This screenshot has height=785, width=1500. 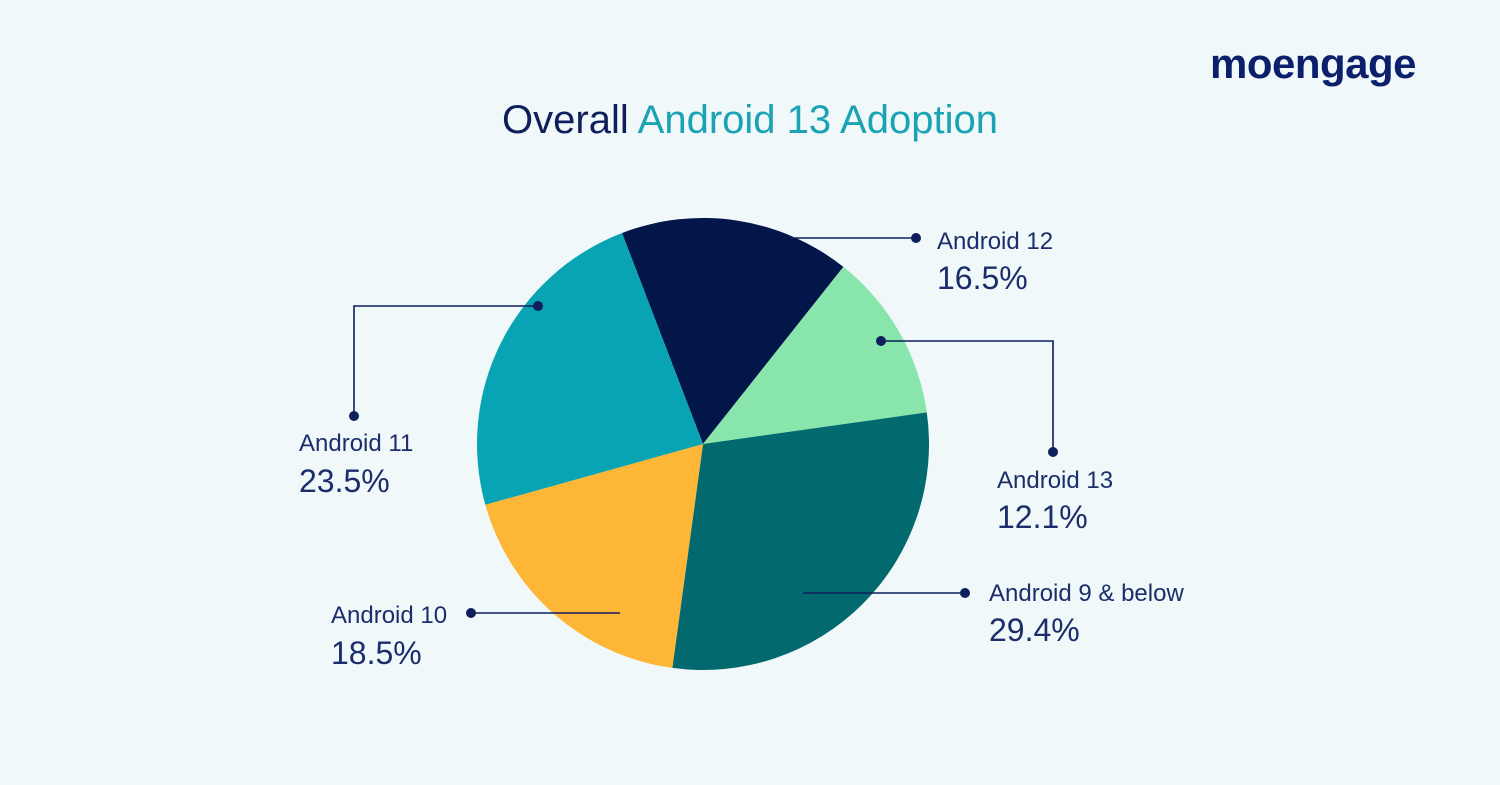 What do you see at coordinates (982, 278) in the screenshot?
I see `slice-value-android-12: 16.5%` at bounding box center [982, 278].